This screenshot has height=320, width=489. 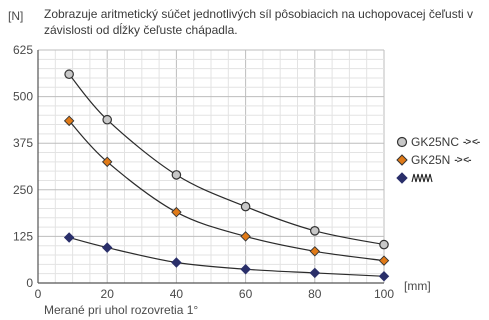 What do you see at coordinates (23, 190) in the screenshot?
I see `y-tick-label: 250` at bounding box center [23, 190].